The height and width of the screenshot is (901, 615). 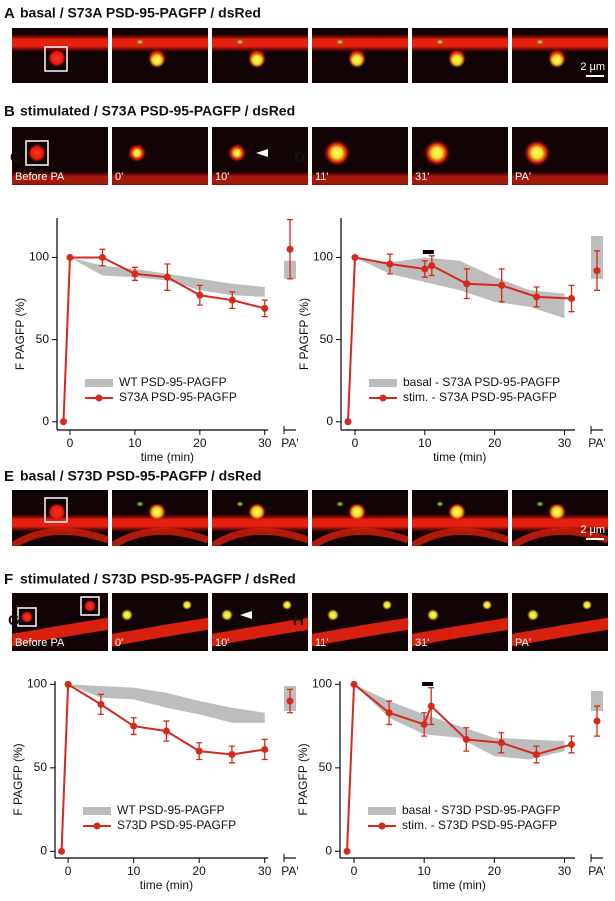 What do you see at coordinates (176, 825) in the screenshot?
I see `legend-label: S73D PSD-95-PAGFP` at bounding box center [176, 825].